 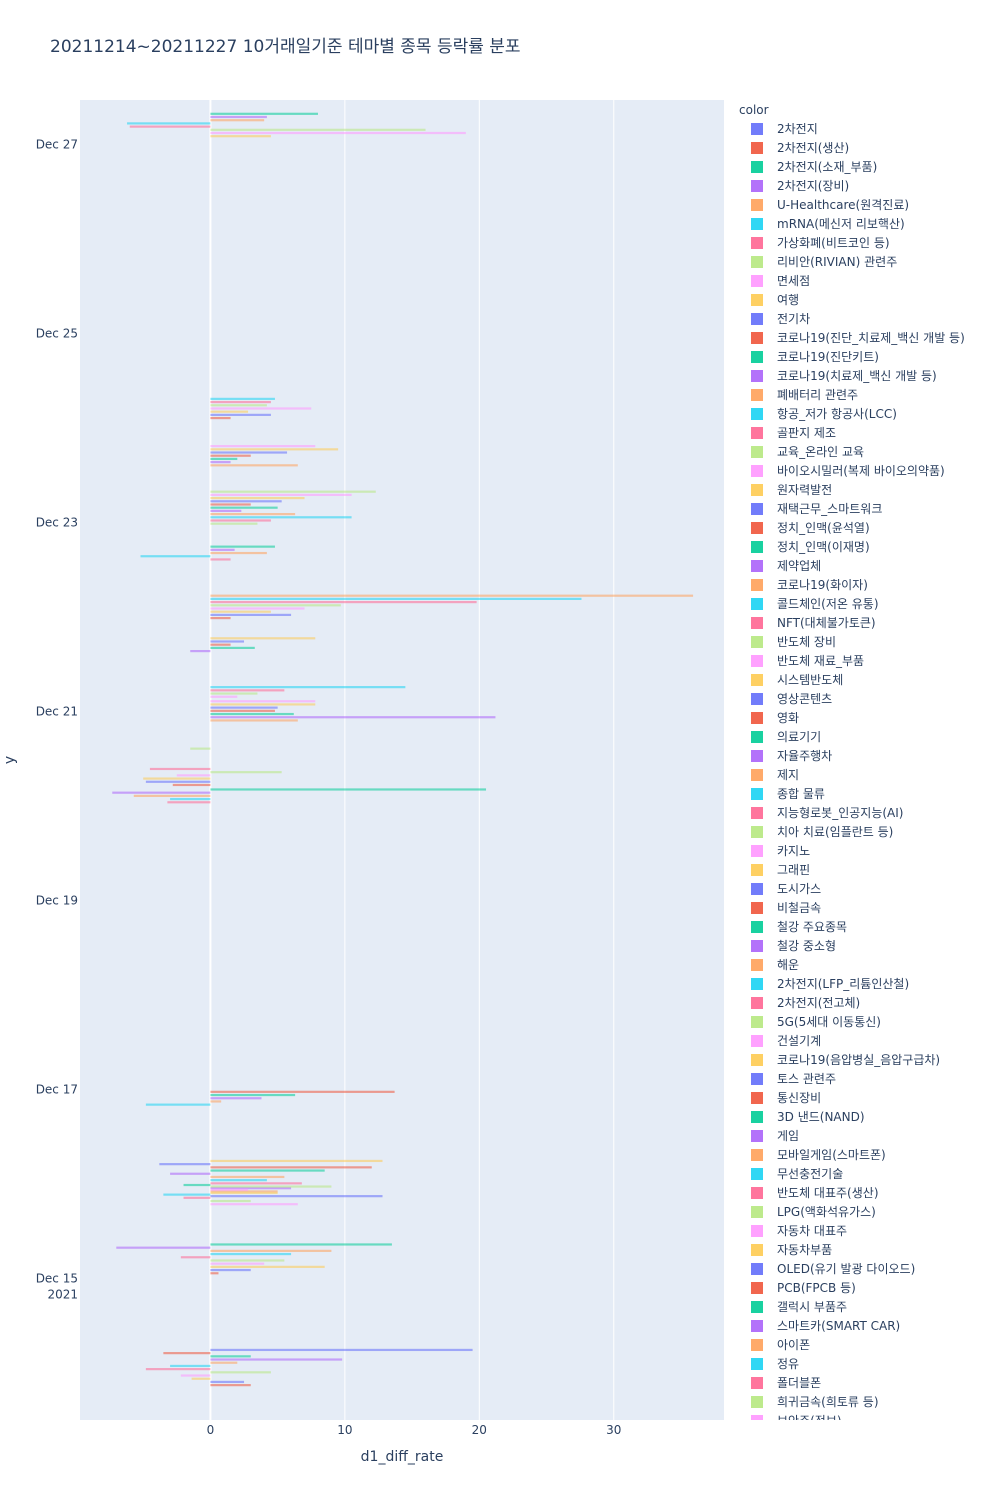 I want to click on legend-item: 건설기계, so click(x=868, y=1040).